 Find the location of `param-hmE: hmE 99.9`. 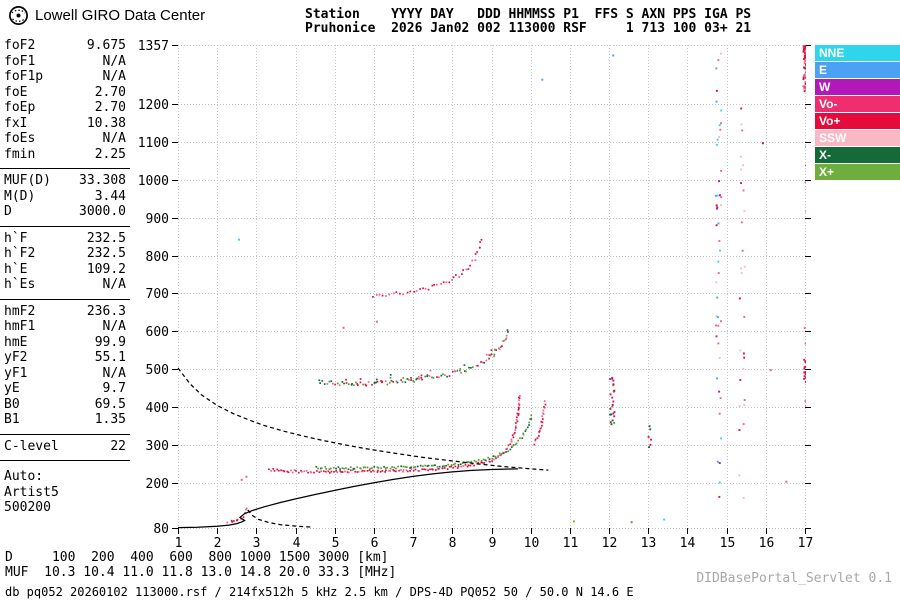

param-hmE: hmE 99.9 is located at coordinates (65, 343).